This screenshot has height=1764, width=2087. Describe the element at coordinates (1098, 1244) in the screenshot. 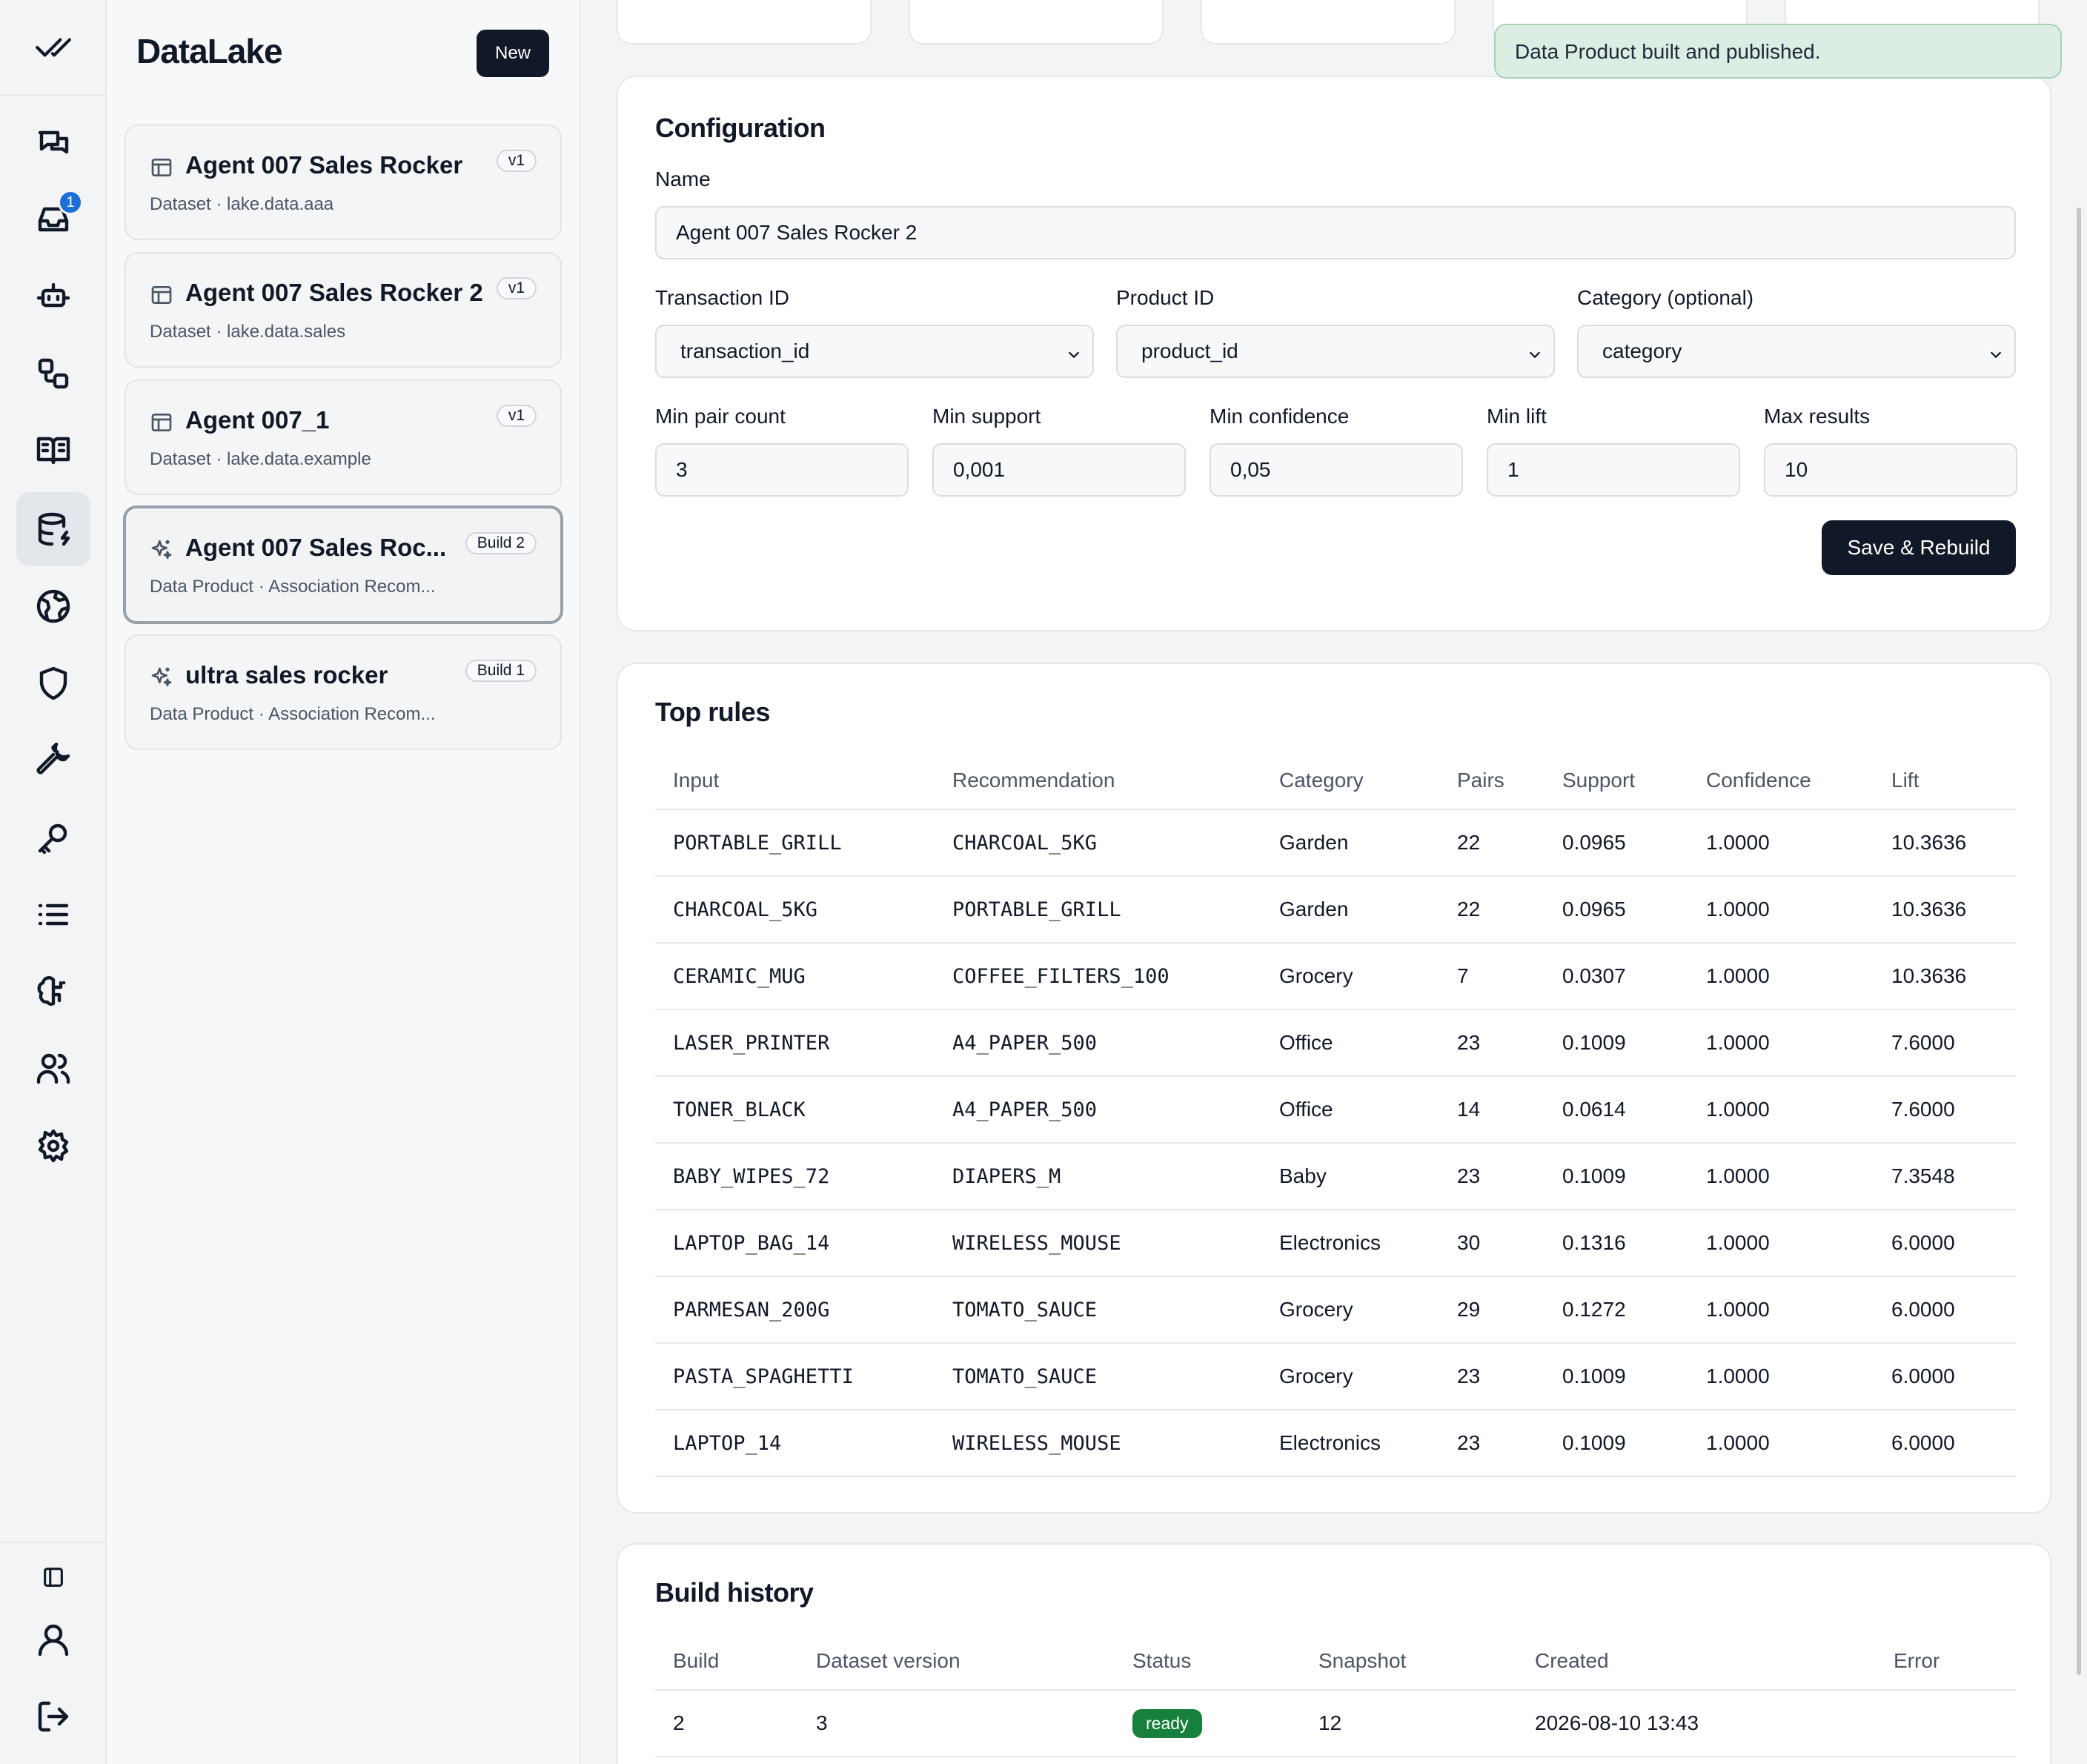

I see `cell-recommendation: WIRELESS_MOUSE` at that location.